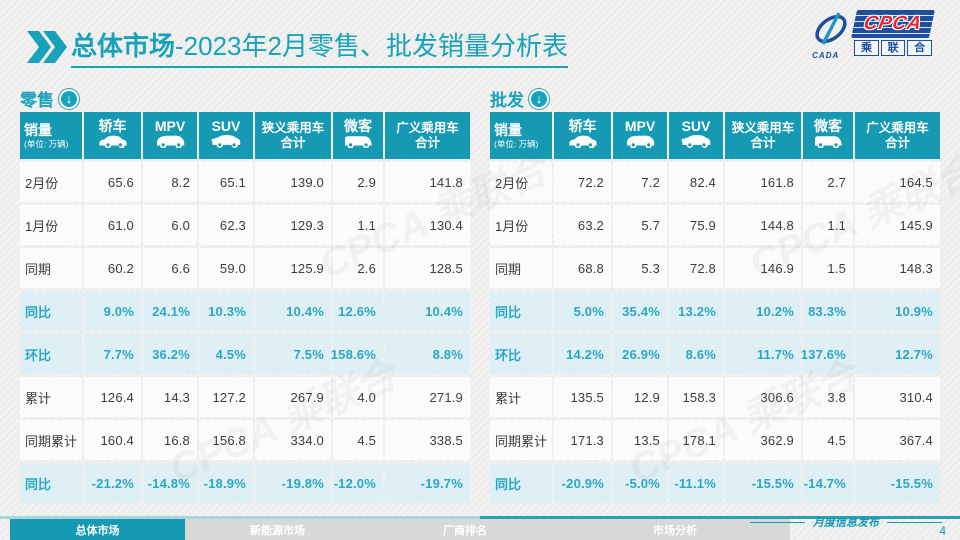 This screenshot has height=540, width=960. Describe the element at coordinates (675, 529) in the screenshot. I see `footer-tab-市场分析: 市场分析` at that location.